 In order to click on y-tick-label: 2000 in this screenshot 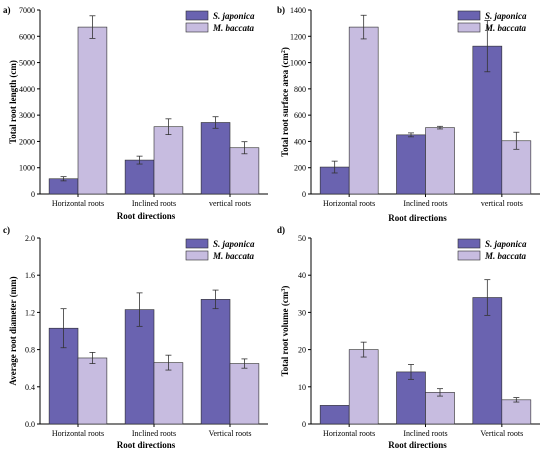, I will do `click(27, 141)`.